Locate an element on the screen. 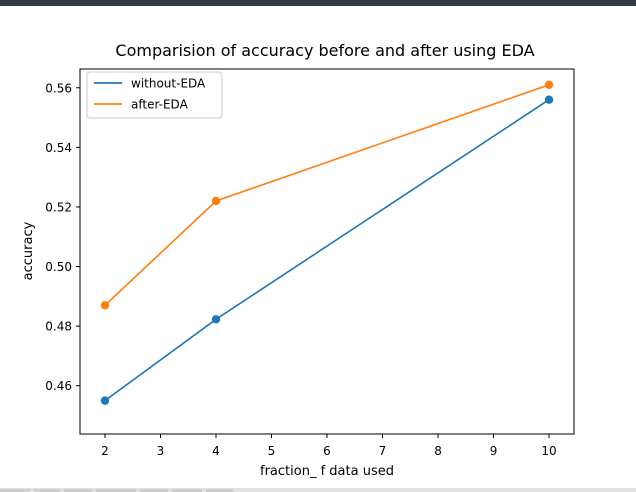  y-axis-ticks: 0.46 0.48 0.50 0.52 0.54 0.56 is located at coordinates (62, 237).